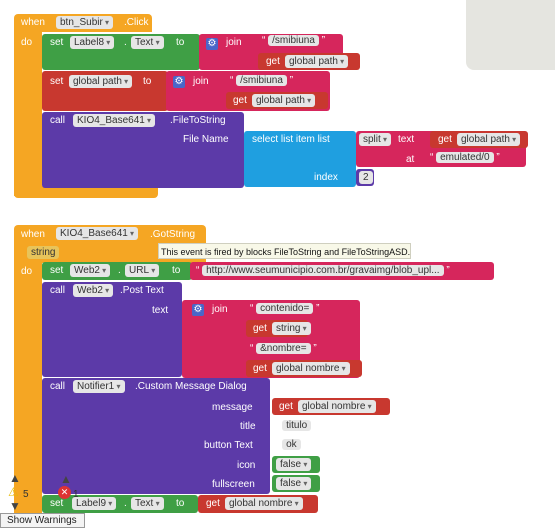  What do you see at coordinates (57, 81) in the screenshot?
I see `set-keyword-2: set` at bounding box center [57, 81].